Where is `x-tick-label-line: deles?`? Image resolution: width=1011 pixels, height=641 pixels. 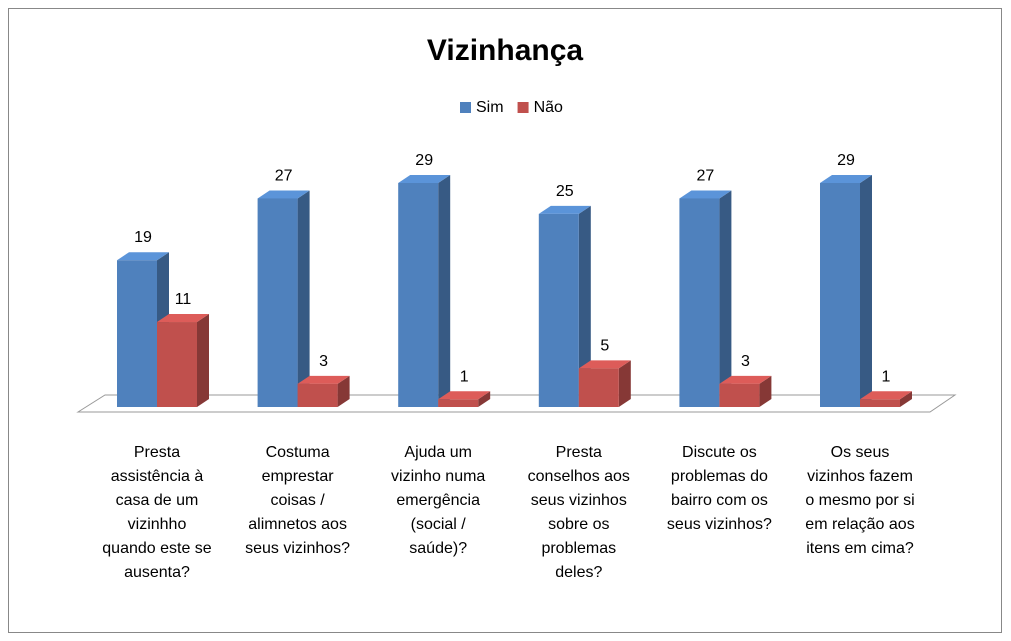
x-tick-label-line: deles? is located at coordinates (578, 572).